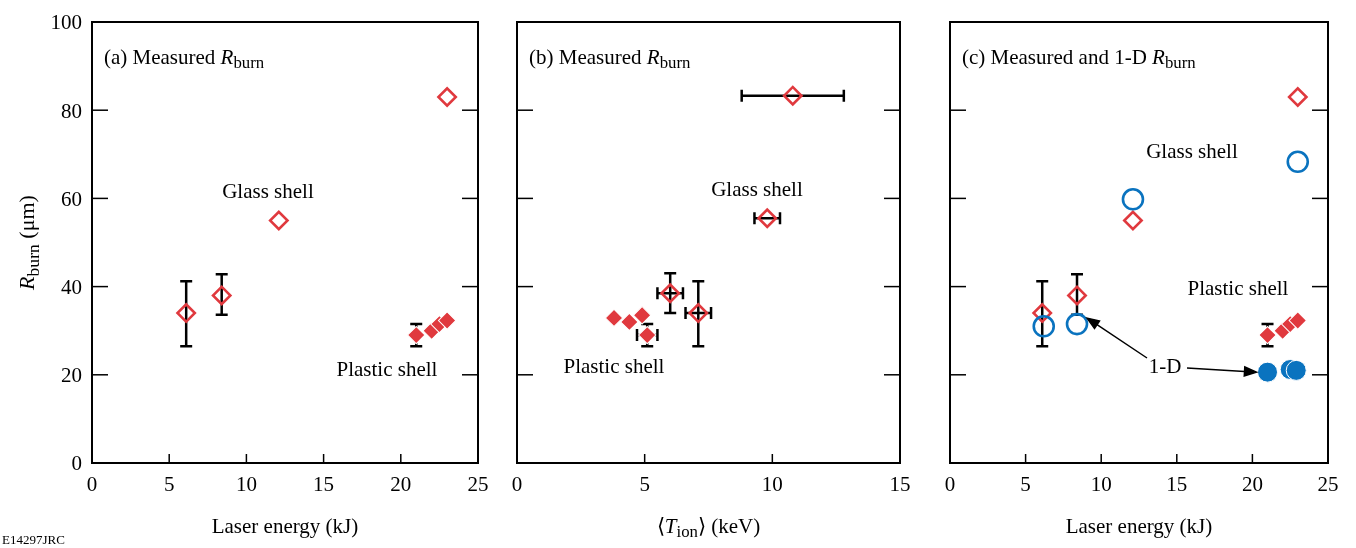  I want to click on y-tick-label: 40, so click(71, 286).